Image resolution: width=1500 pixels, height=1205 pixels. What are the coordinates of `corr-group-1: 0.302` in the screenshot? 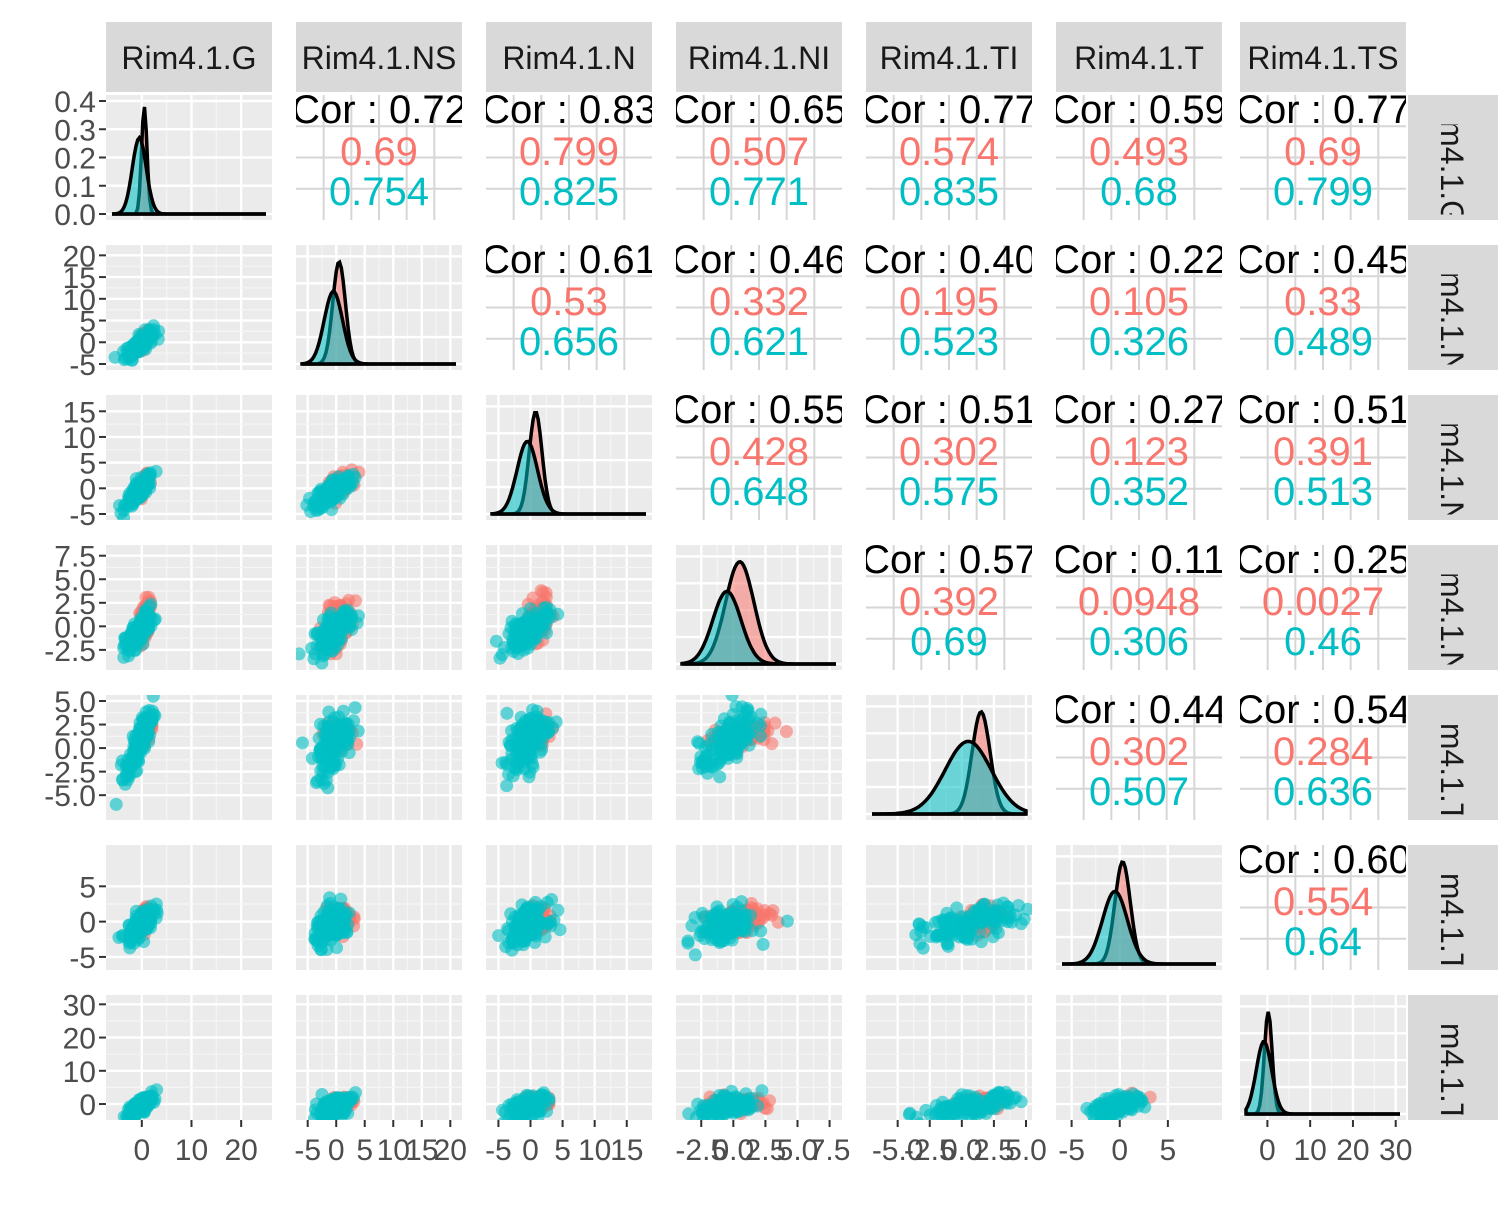 It's located at (1139, 752).